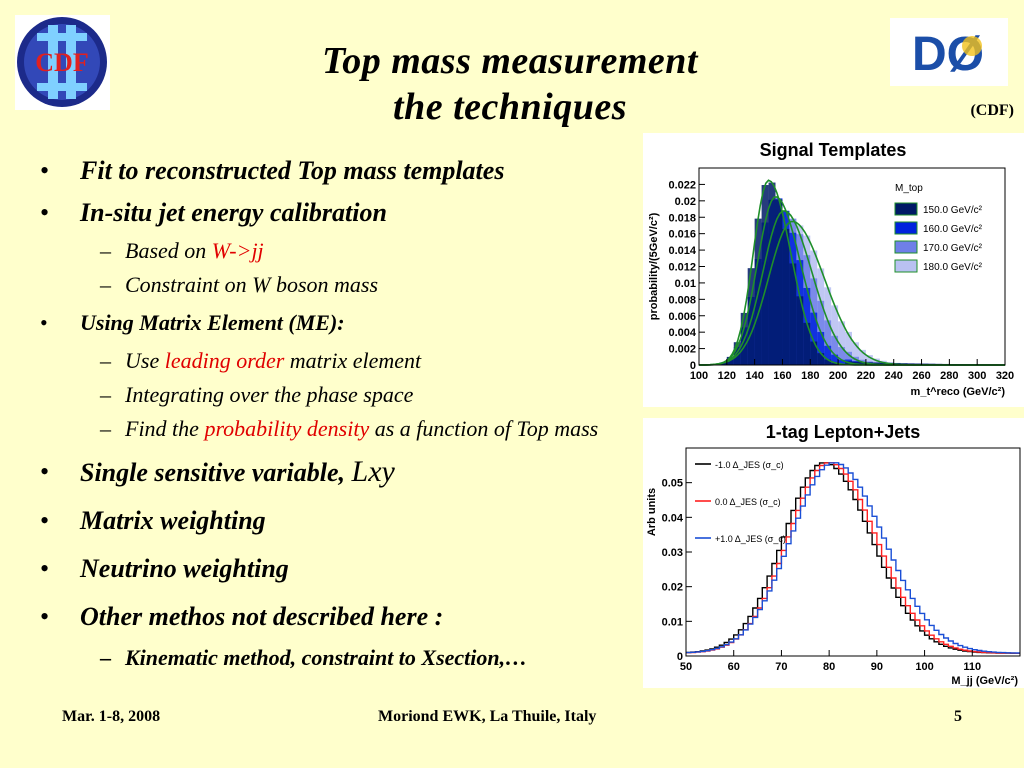  What do you see at coordinates (672, 484) in the screenshot?
I see `y-tick-label: 0.05` at bounding box center [672, 484].